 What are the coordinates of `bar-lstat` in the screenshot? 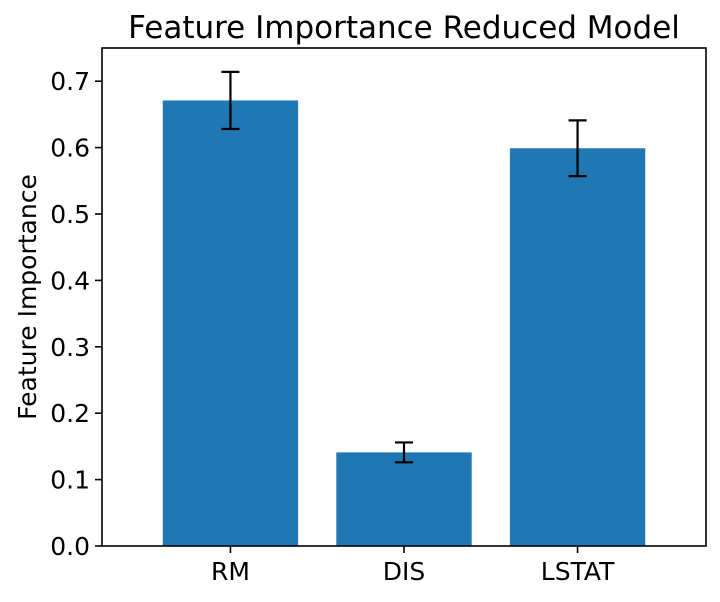 It's located at (577, 347).